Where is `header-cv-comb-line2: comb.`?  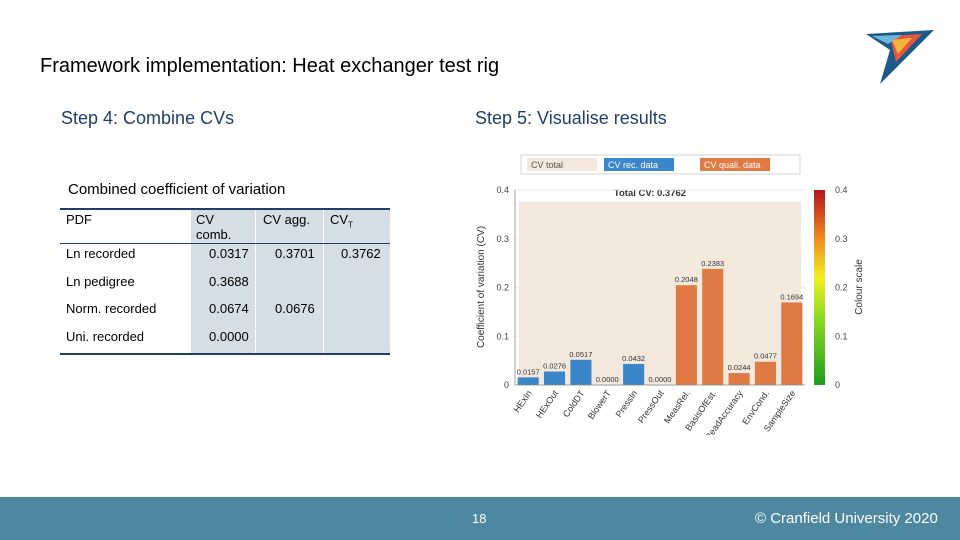 header-cv-comb-line2: comb. is located at coordinates (214, 234).